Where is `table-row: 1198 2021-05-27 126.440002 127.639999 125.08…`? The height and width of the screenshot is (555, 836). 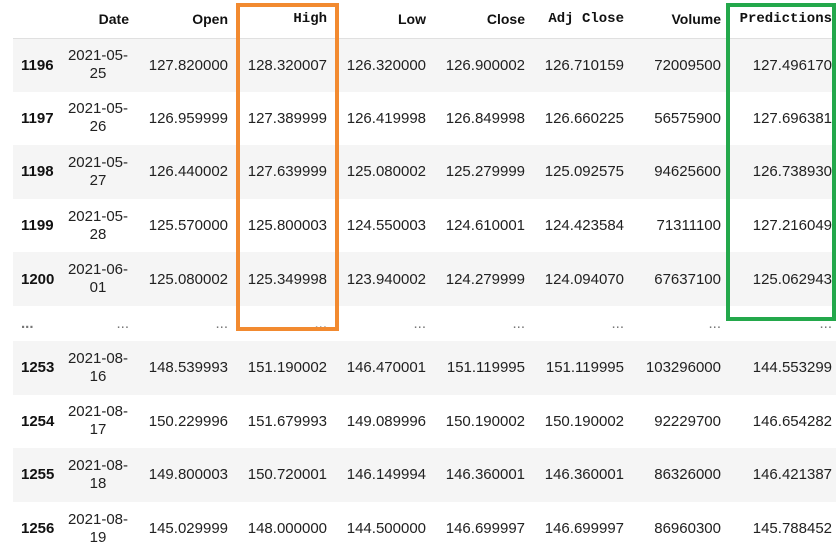 table-row: 1198 2021-05-27 126.440002 127.639999 125.08… is located at coordinates (424, 172).